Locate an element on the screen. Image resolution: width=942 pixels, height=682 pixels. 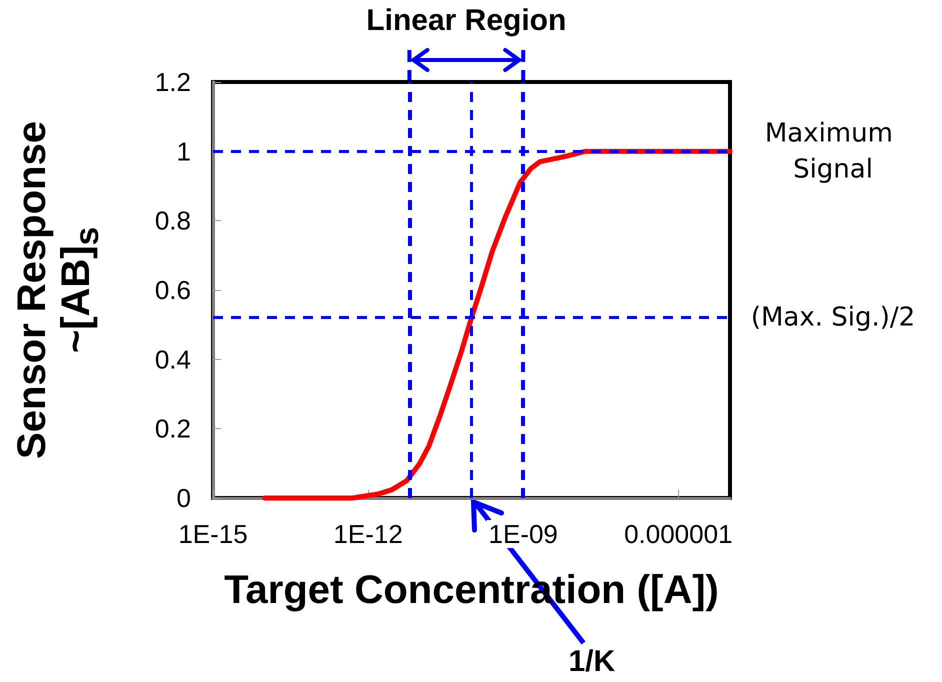
ref-line-label: Maximum Signal is located at coordinates (833, 151).